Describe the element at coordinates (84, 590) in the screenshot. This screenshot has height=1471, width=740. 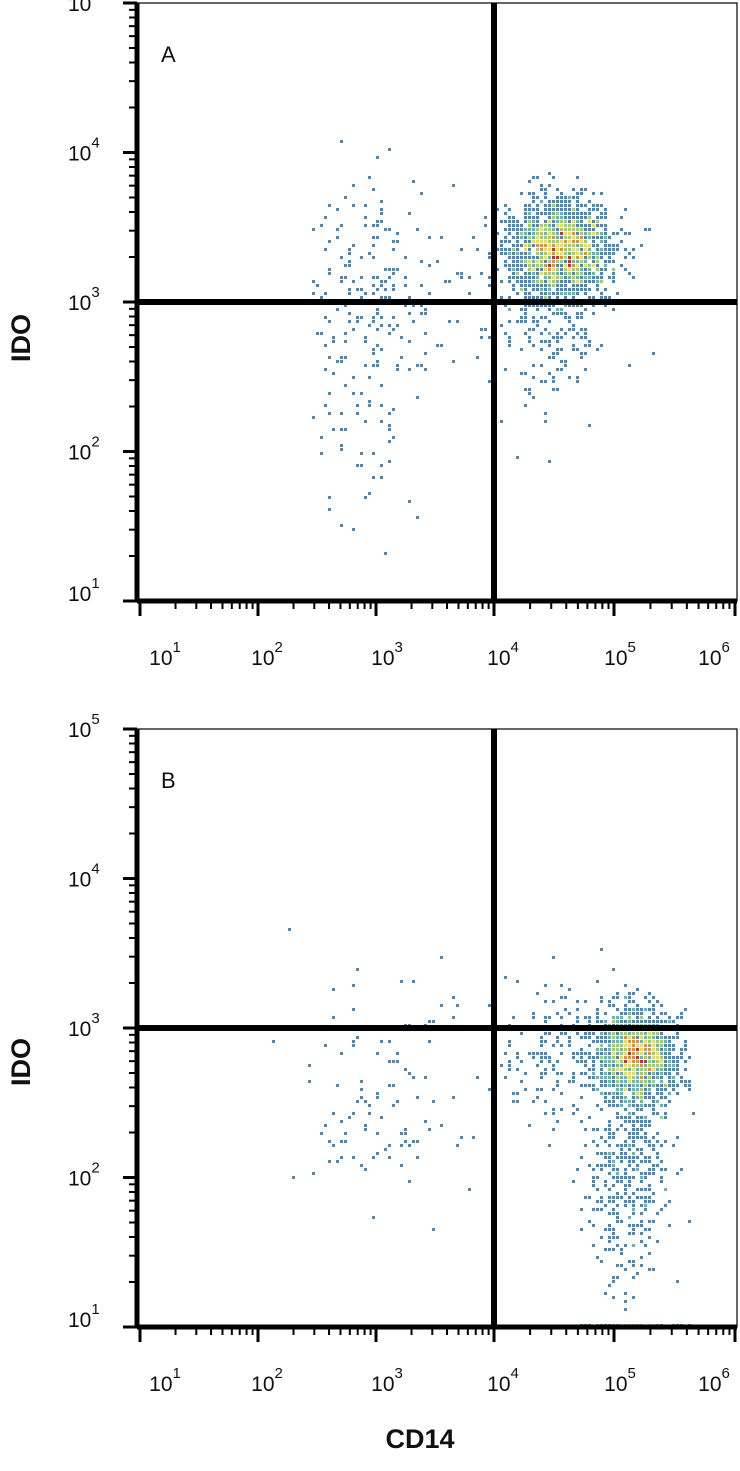
I see `y-tick-label: 101` at that location.